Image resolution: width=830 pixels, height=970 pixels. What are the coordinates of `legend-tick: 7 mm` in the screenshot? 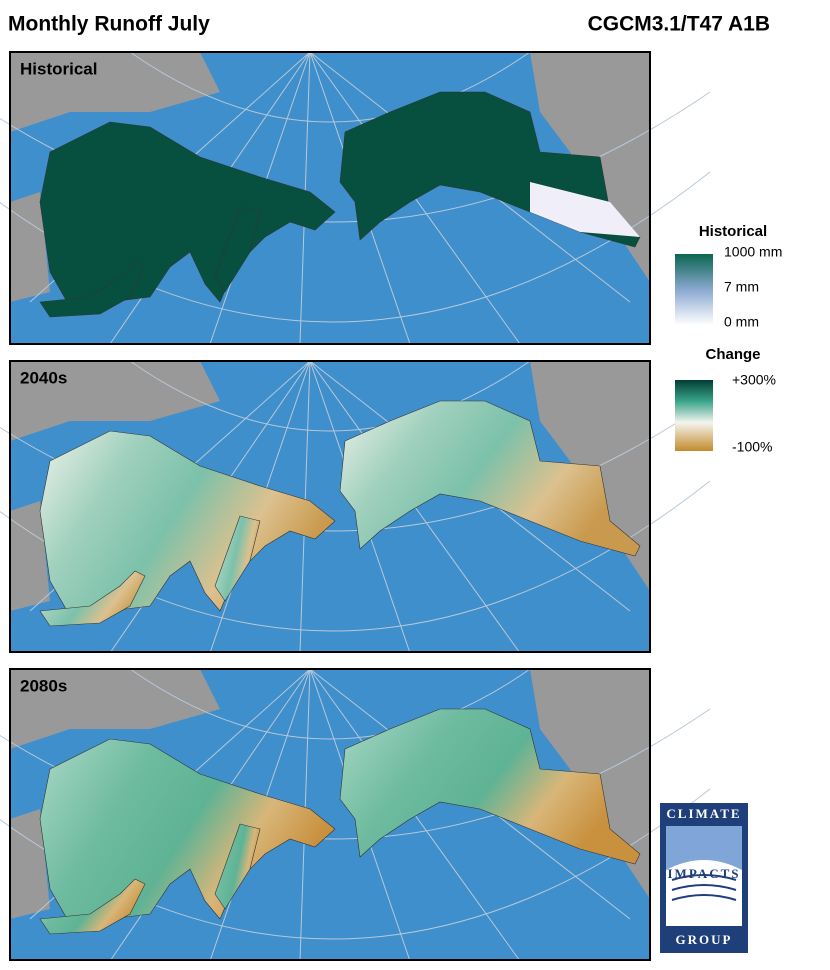 It's located at (741, 287).